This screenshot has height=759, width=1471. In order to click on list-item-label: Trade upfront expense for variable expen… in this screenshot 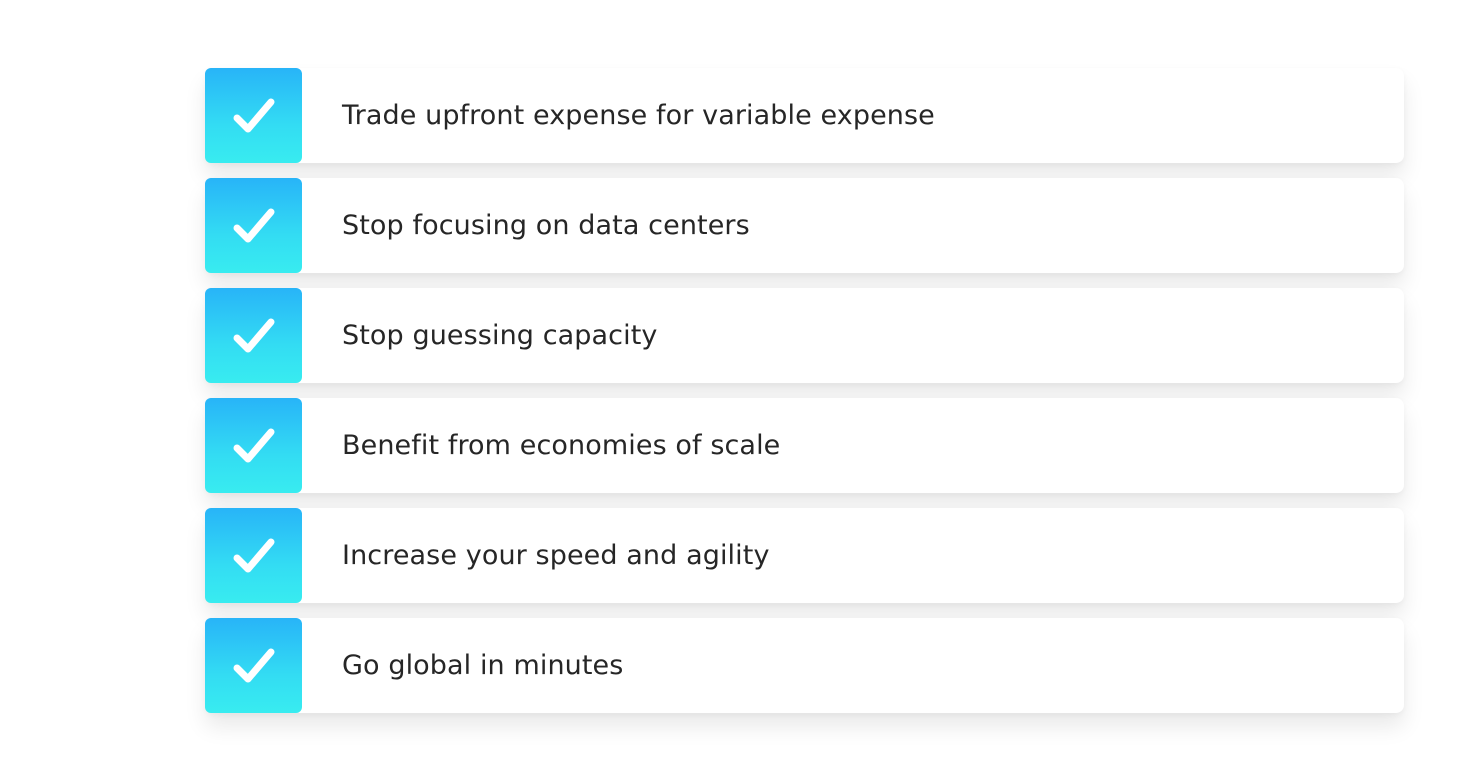, I will do `click(638, 115)`.